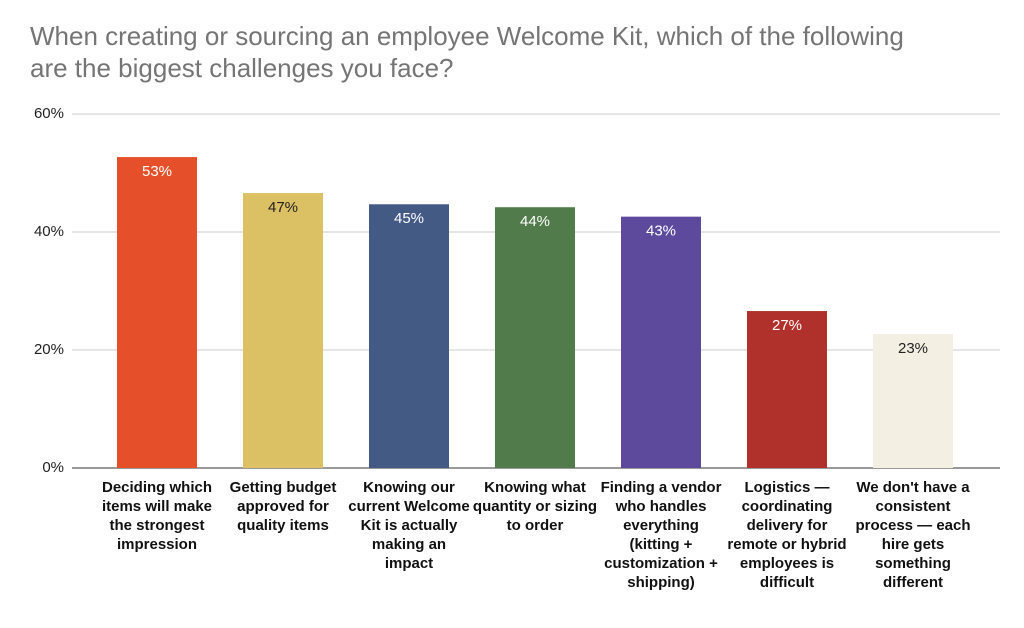 The image size is (1024, 628). Describe the element at coordinates (913, 348) in the screenshot. I see `value-label: 23%` at that location.